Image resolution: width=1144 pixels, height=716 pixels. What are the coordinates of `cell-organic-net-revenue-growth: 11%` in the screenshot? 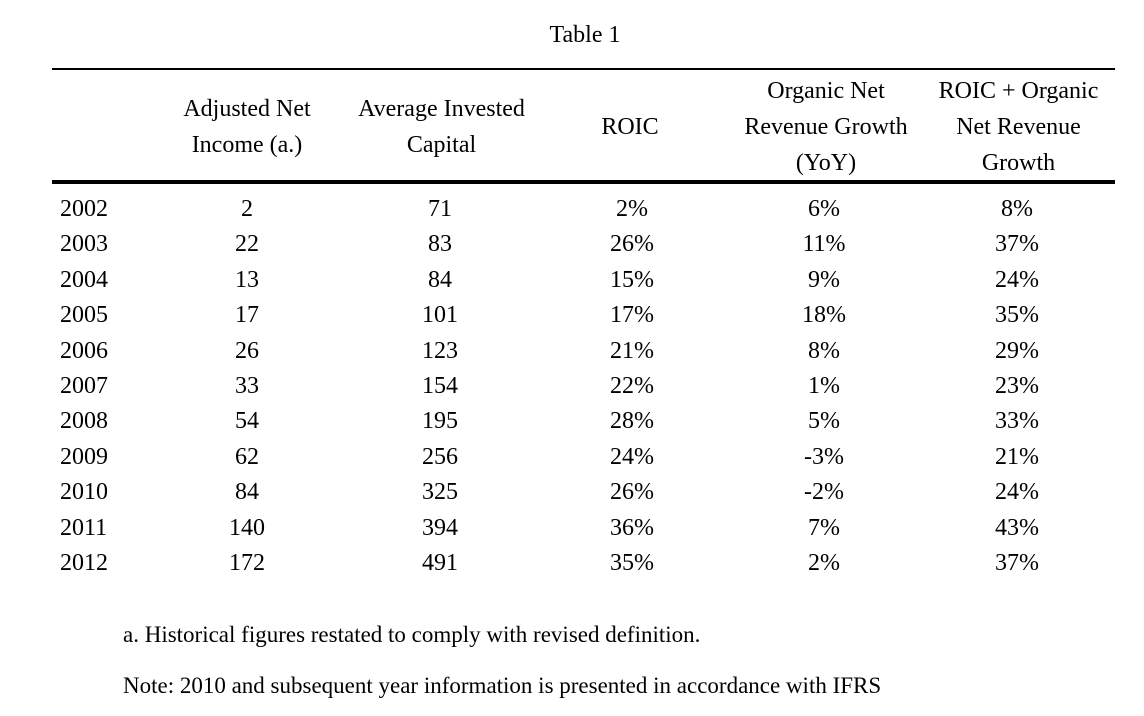 It's located at (824, 244).